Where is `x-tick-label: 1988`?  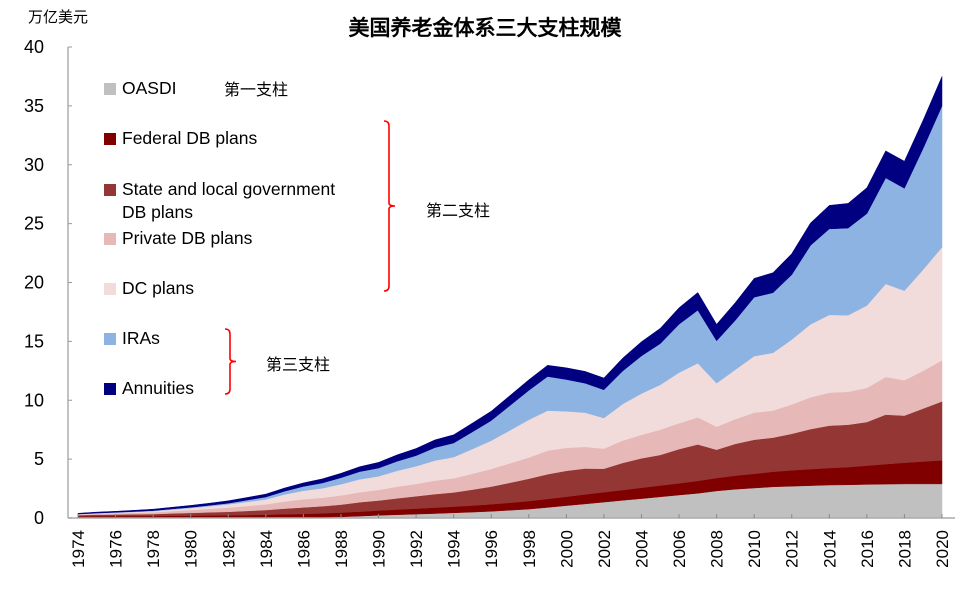
x-tick-label: 1988 is located at coordinates (341, 549).